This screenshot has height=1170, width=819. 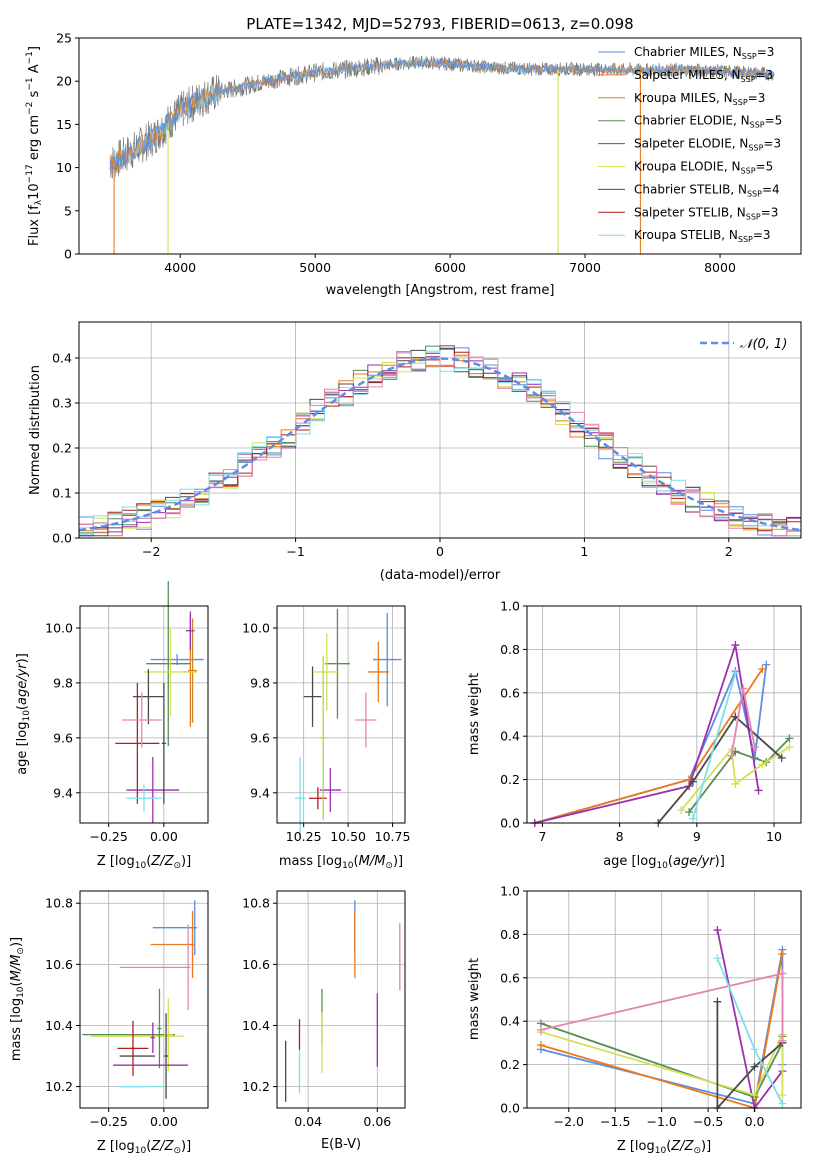 I want to click on x-tick-label: 6000, so click(x=450, y=267).